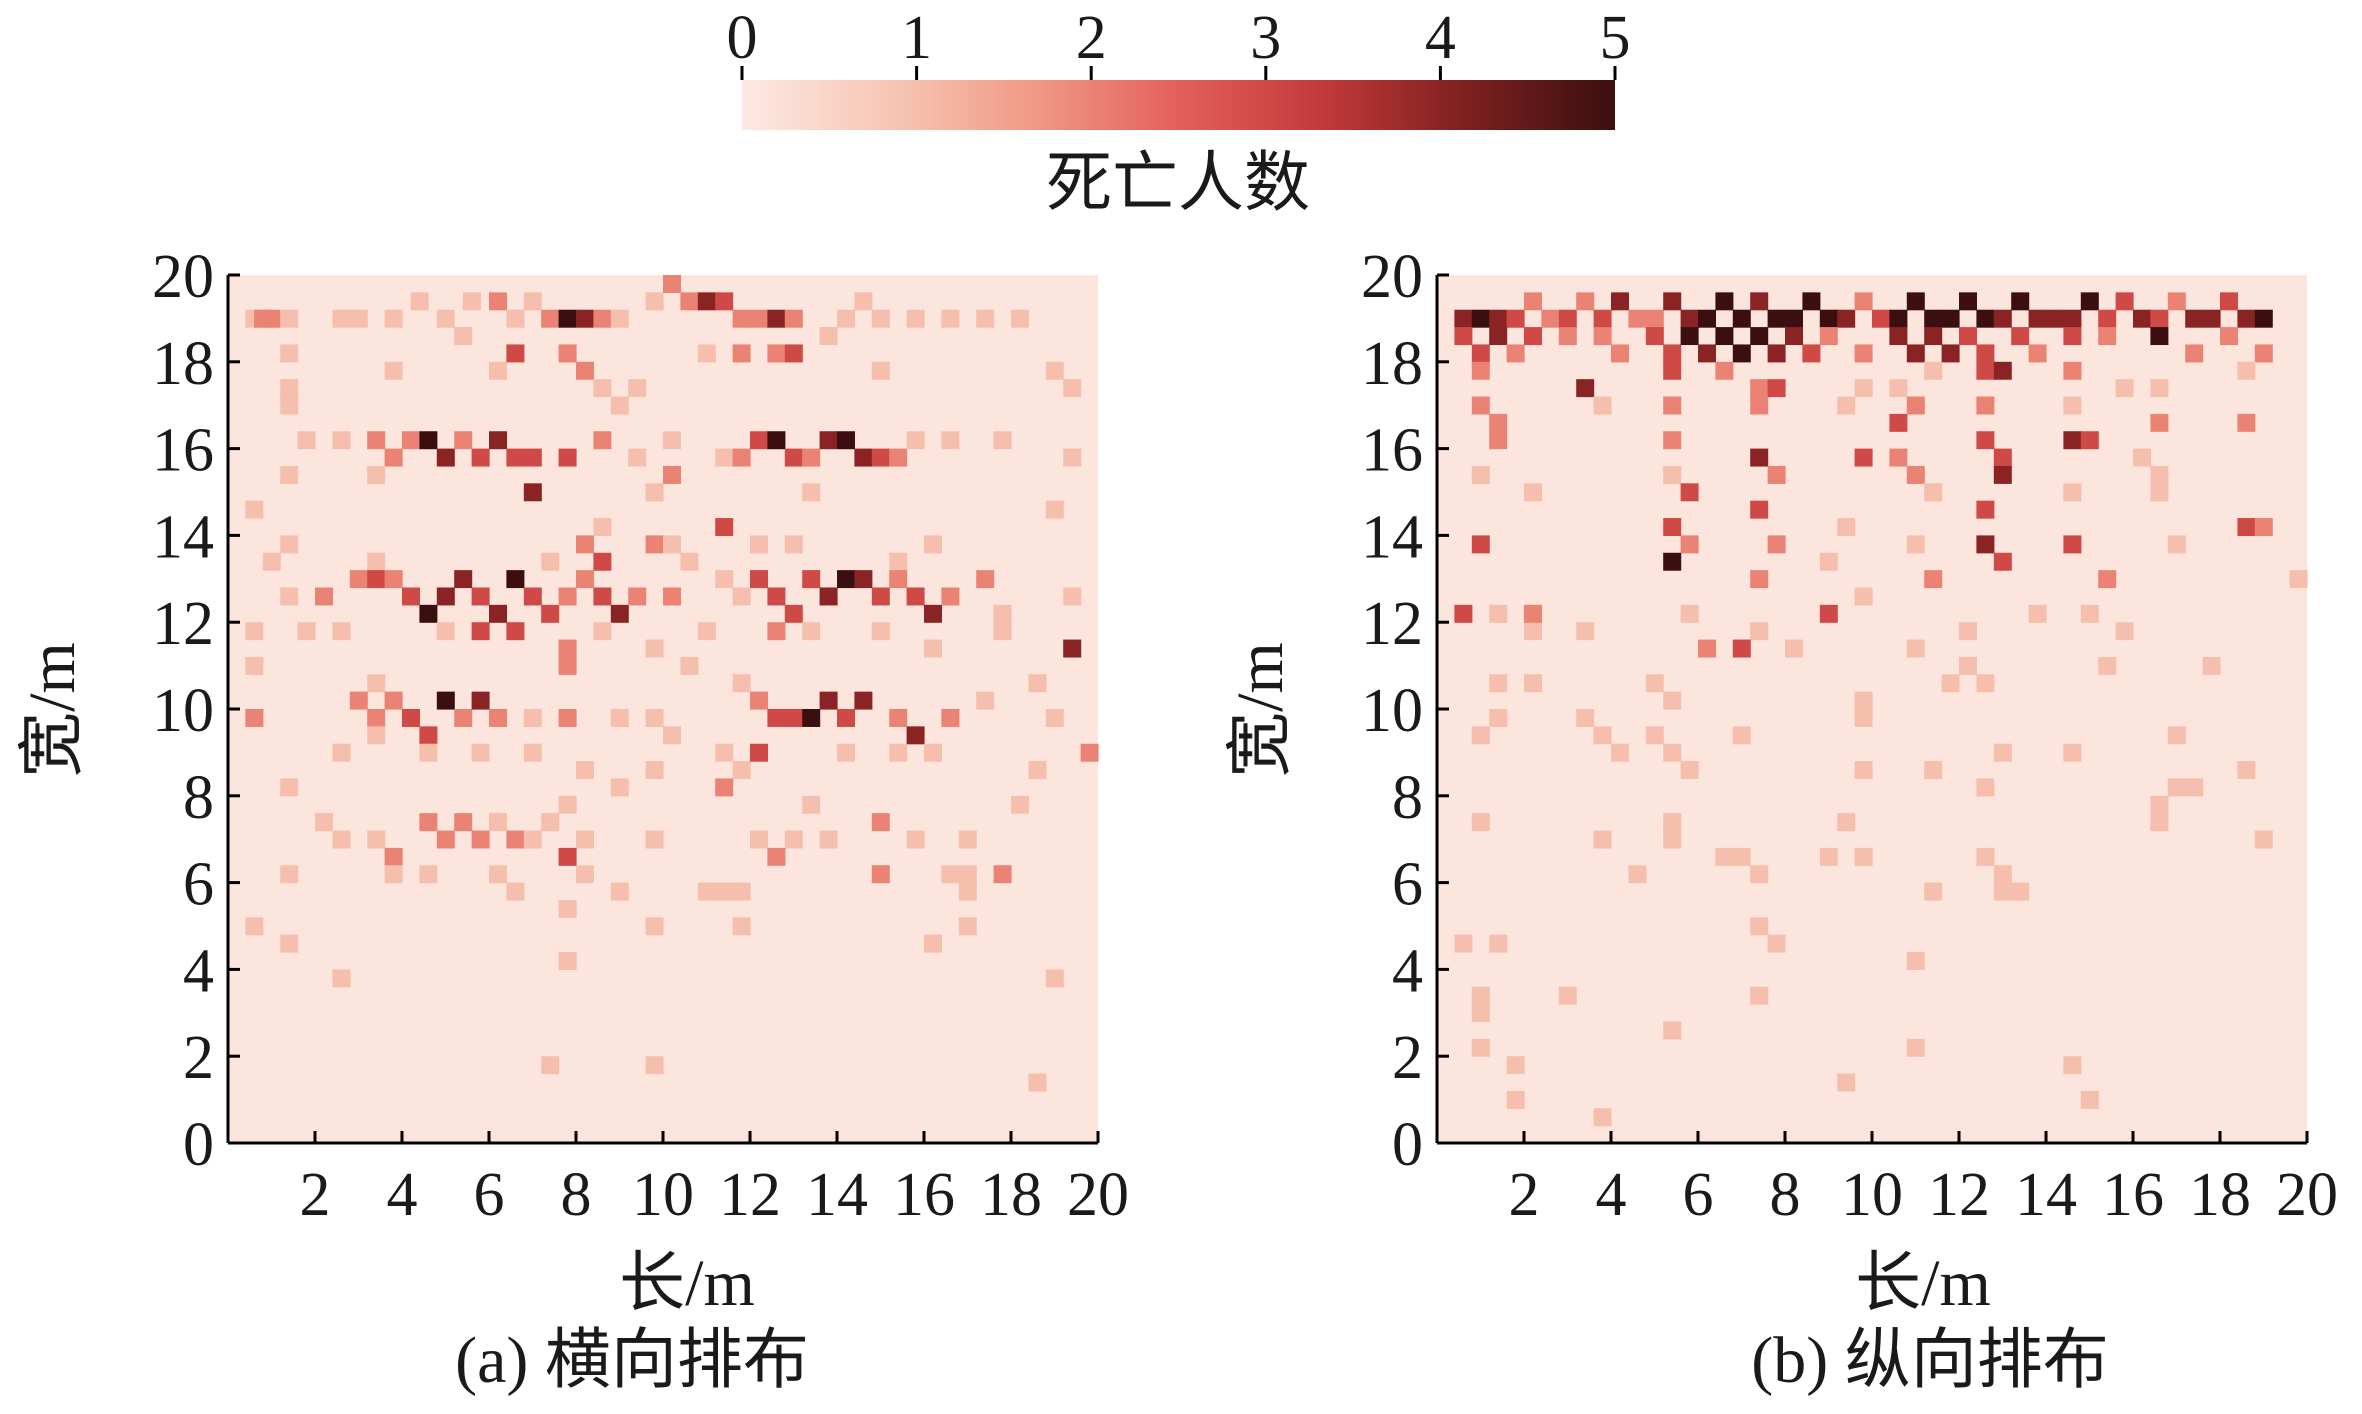 The height and width of the screenshot is (1414, 2362). What do you see at coordinates (1392, 451) in the screenshot?
I see `y-tick-label: 16` at bounding box center [1392, 451].